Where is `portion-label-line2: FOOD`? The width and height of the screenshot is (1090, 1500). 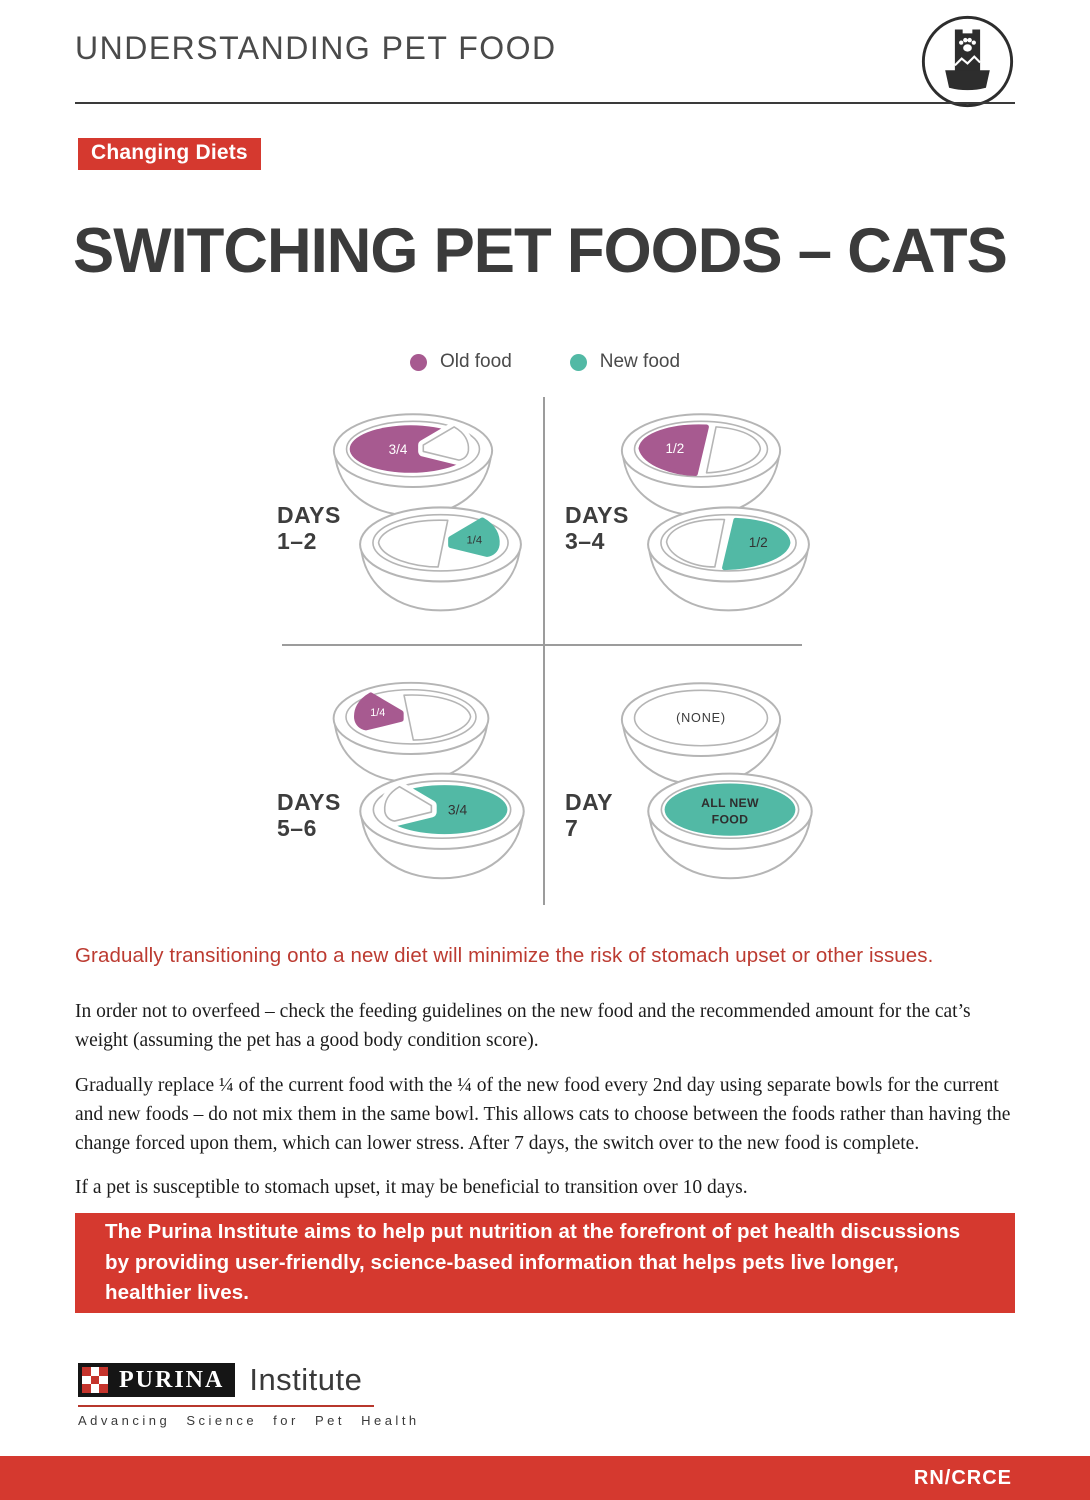 portion-label-line2: FOOD is located at coordinates (730, 820).